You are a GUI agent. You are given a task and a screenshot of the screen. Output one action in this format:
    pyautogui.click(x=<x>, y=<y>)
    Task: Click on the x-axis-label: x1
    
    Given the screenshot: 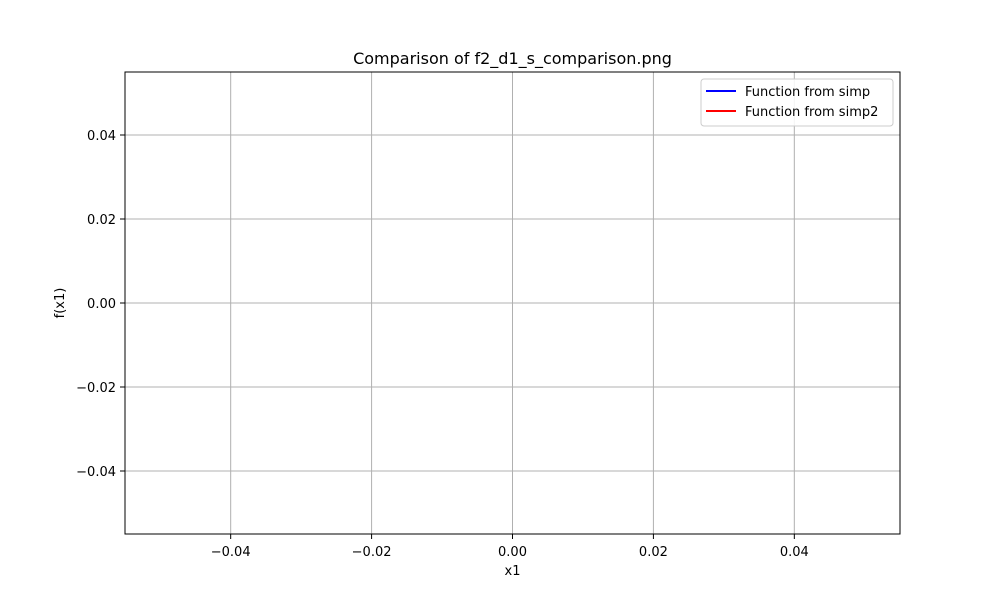 What is the action you would take?
    pyautogui.click(x=513, y=571)
    